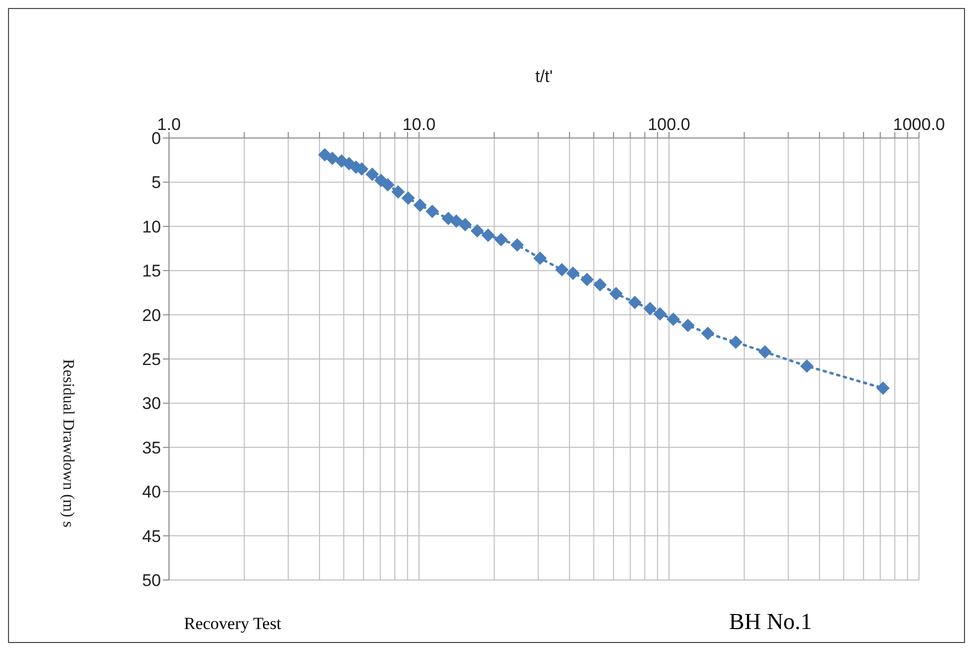 The height and width of the screenshot is (651, 973). I want to click on y-tick-label: 35, so click(151, 448).